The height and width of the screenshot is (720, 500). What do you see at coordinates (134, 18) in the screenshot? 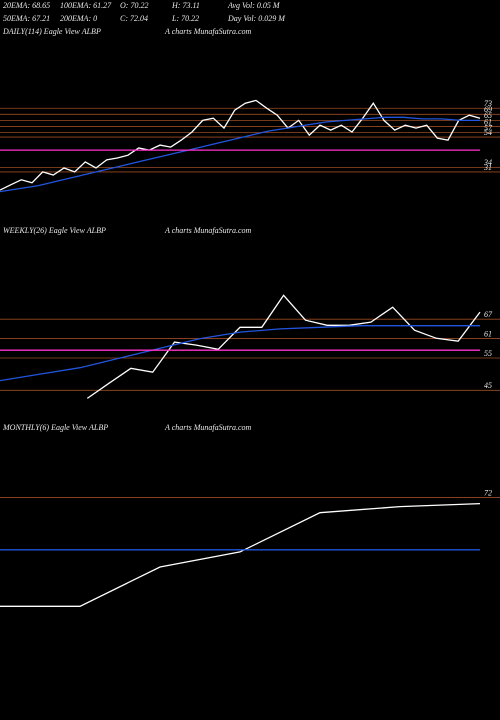
I see `header-stat: C: 72.04` at bounding box center [134, 18].